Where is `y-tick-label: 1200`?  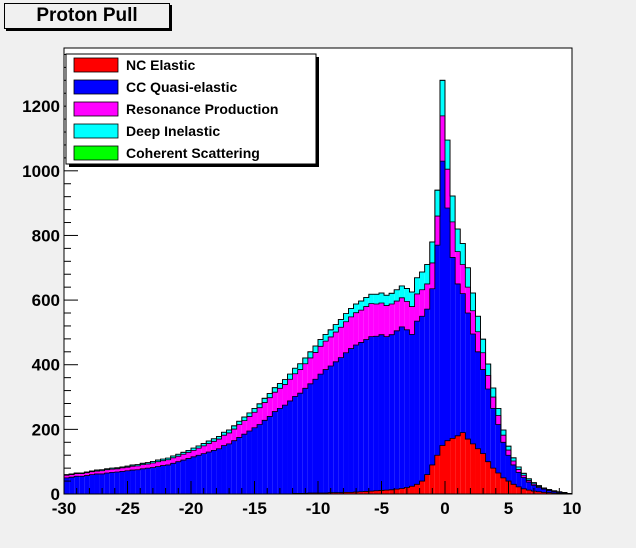 y-tick-label: 1200 is located at coordinates (41, 106).